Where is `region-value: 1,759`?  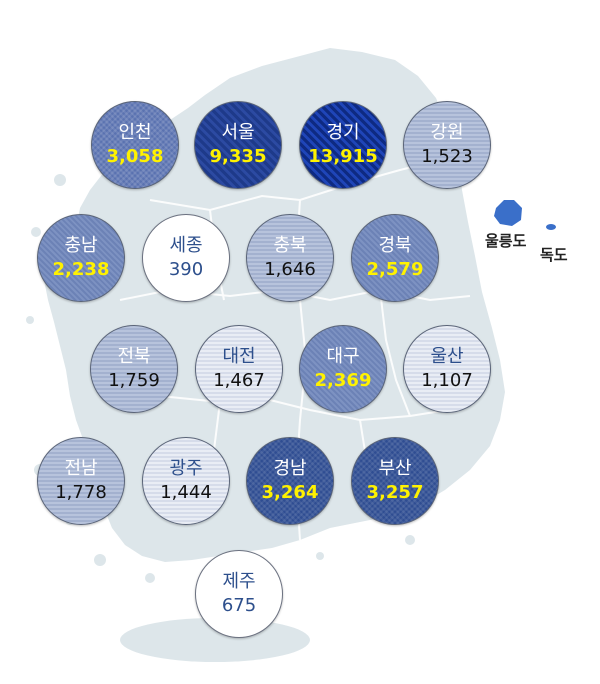
region-value: 1,759 is located at coordinates (134, 380).